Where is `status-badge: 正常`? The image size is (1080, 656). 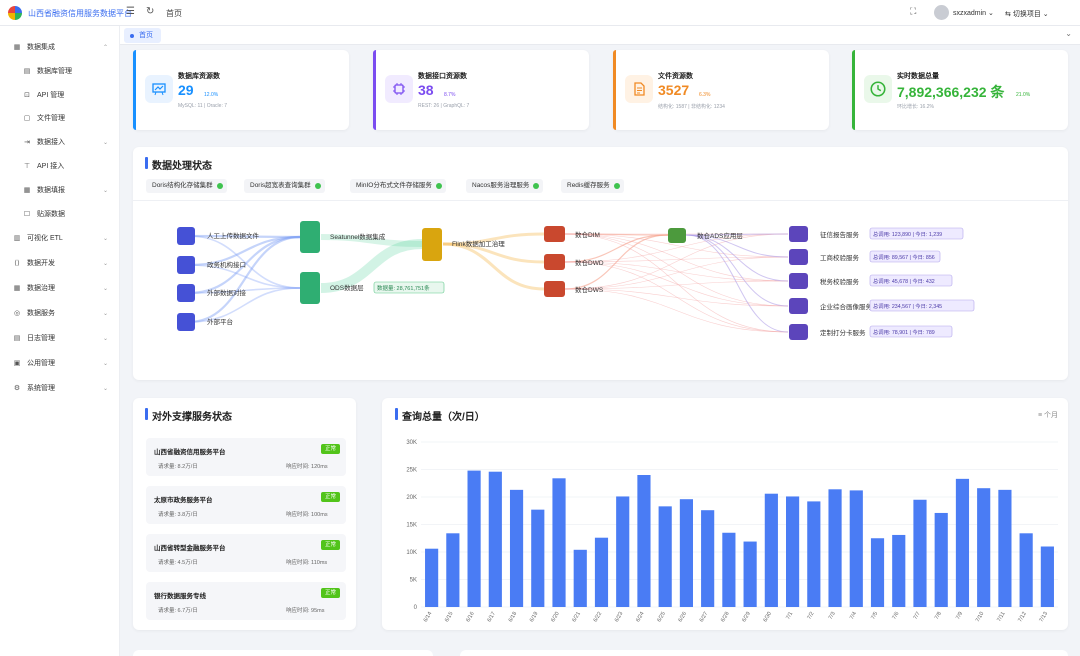 status-badge: 正常 is located at coordinates (330, 497).